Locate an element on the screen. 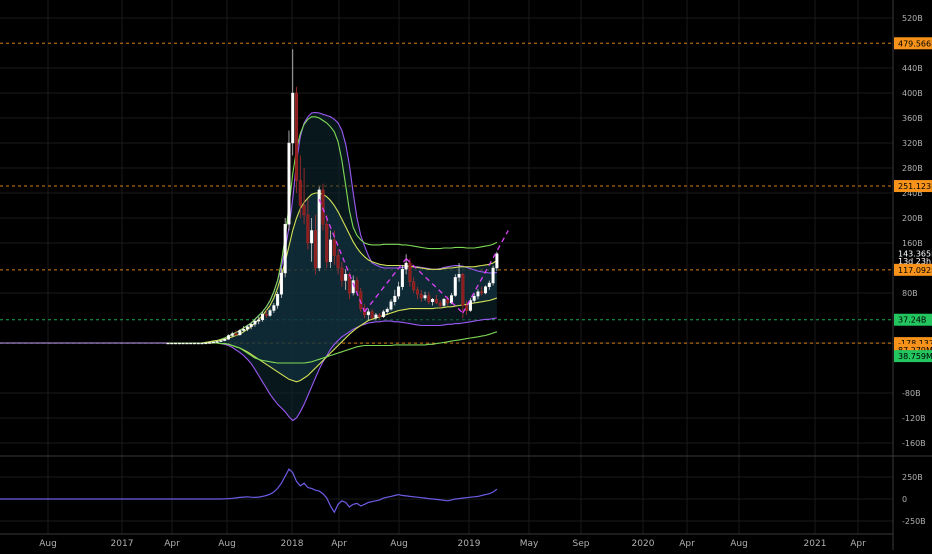 This screenshot has width=932, height=554. y-tick-label: 400B is located at coordinates (912, 93).